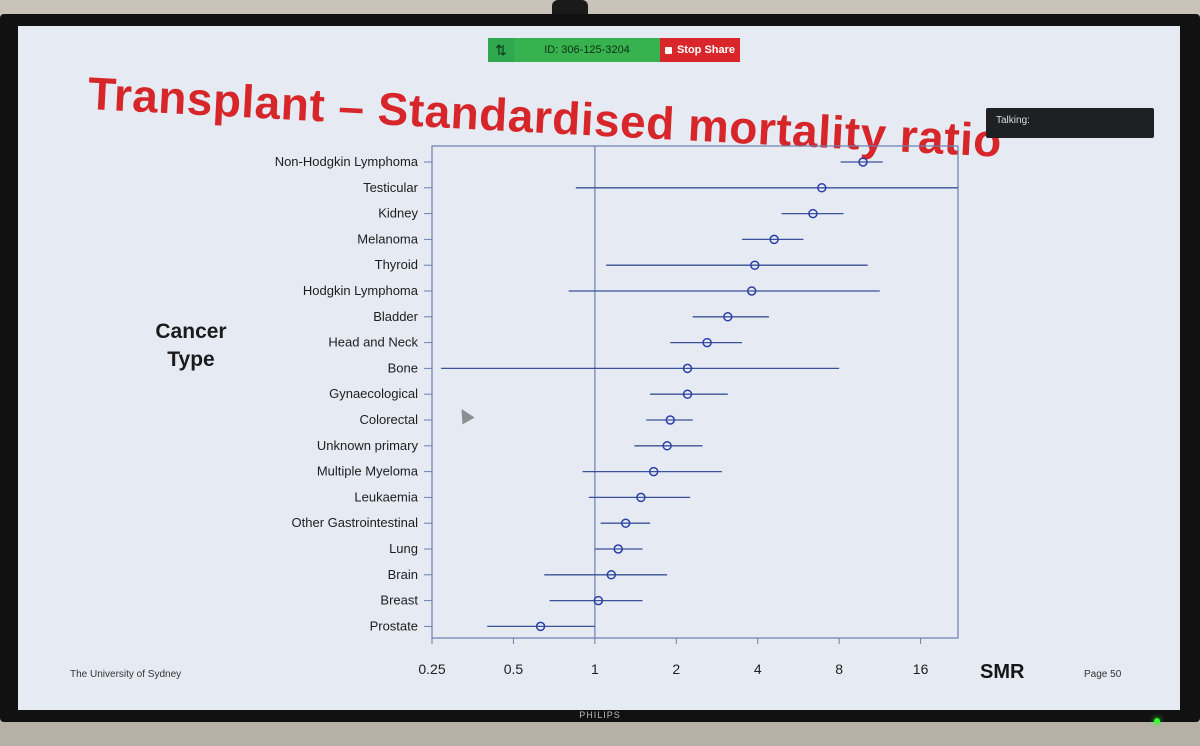 The height and width of the screenshot is (746, 1200). Describe the element at coordinates (395, 316) in the screenshot. I see `y-tick-label: Bladder` at that location.